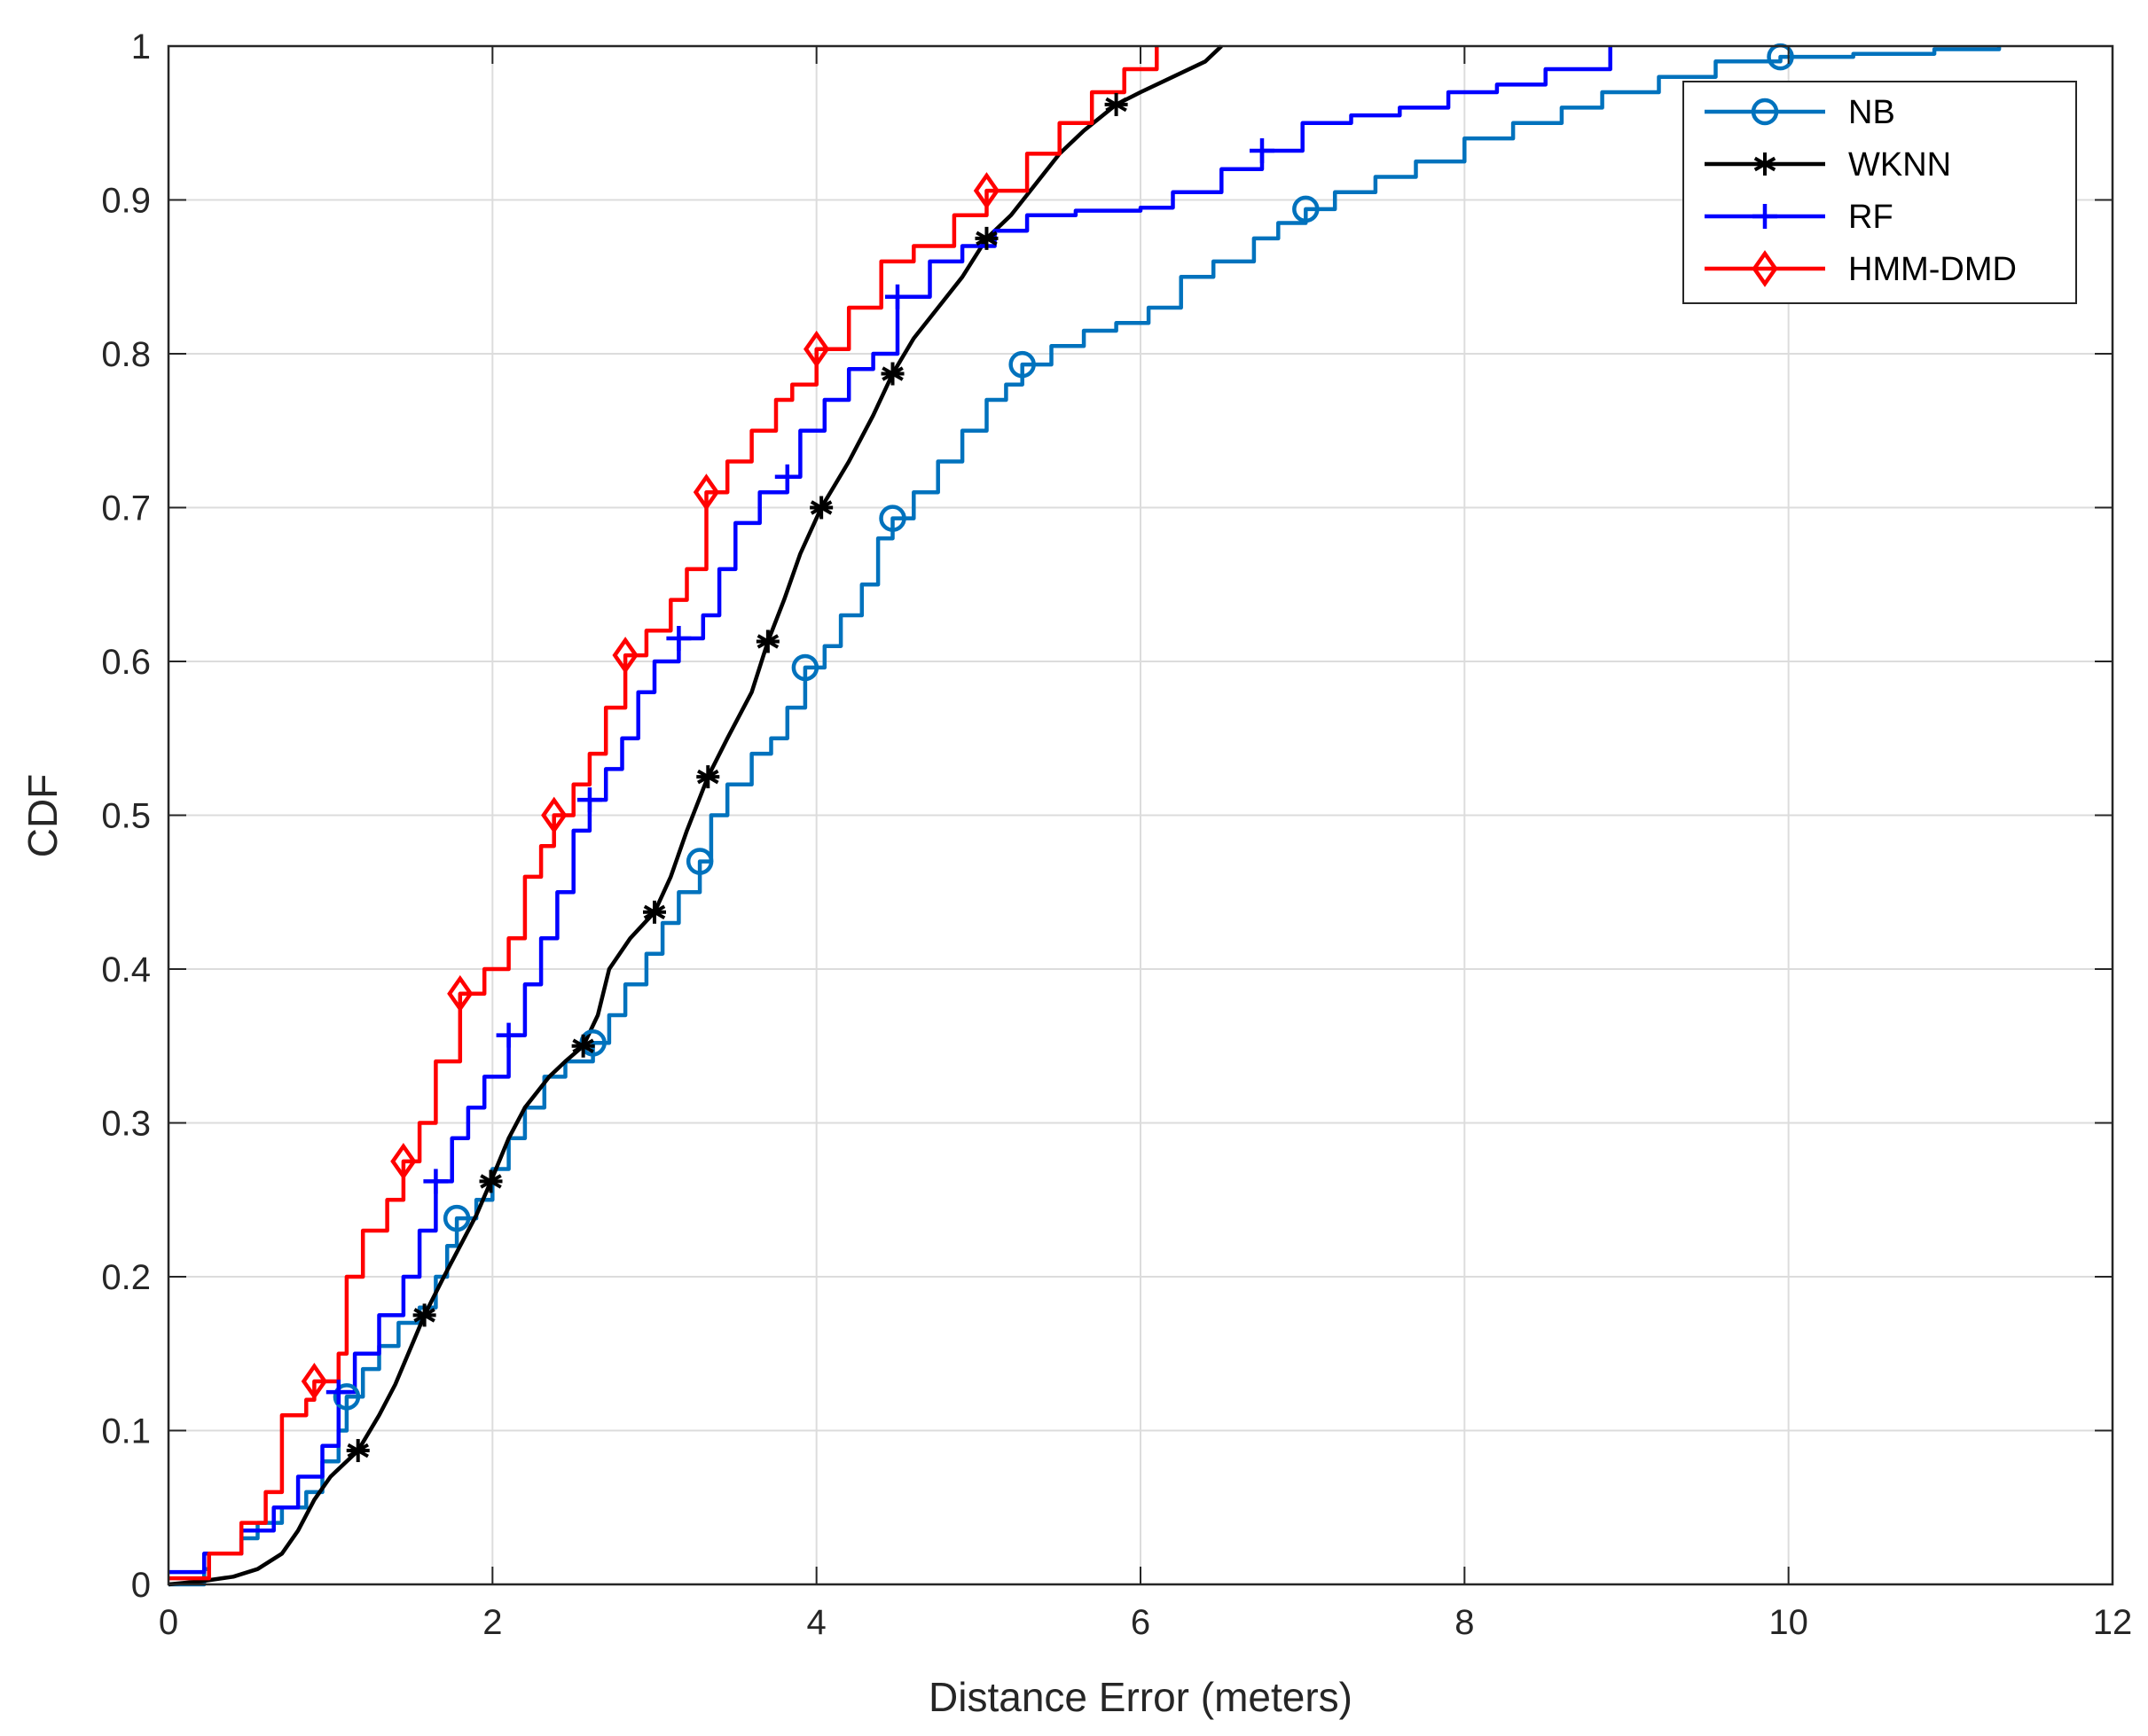 This screenshot has width=2148, height=1736. What do you see at coordinates (1828, 165) in the screenshot?
I see `legend-item-wknn: WKNN` at bounding box center [1828, 165].